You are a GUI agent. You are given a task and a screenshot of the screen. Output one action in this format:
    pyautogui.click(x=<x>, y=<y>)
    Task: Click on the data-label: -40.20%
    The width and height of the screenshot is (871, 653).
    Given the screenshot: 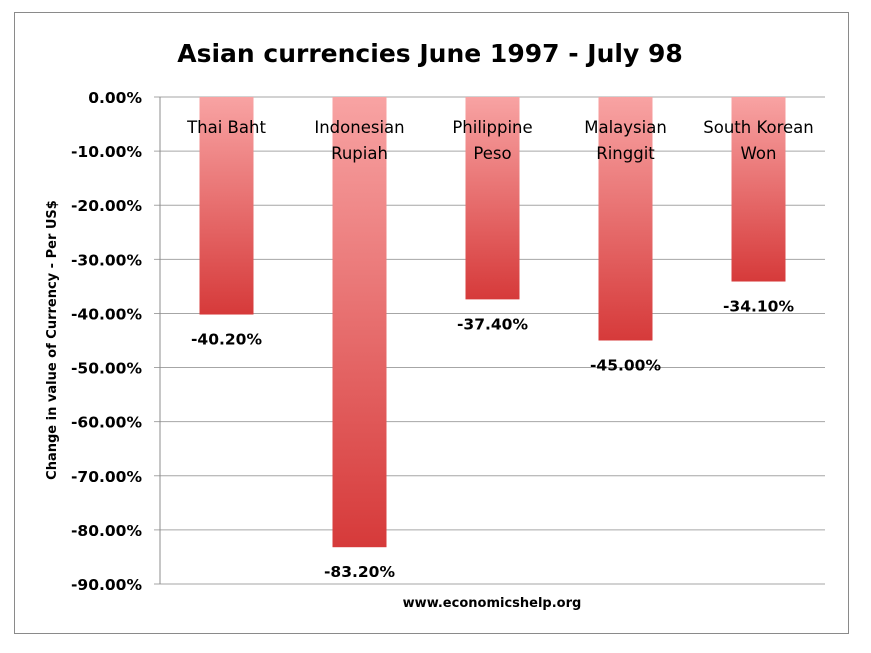 What is the action you would take?
    pyautogui.click(x=226, y=340)
    